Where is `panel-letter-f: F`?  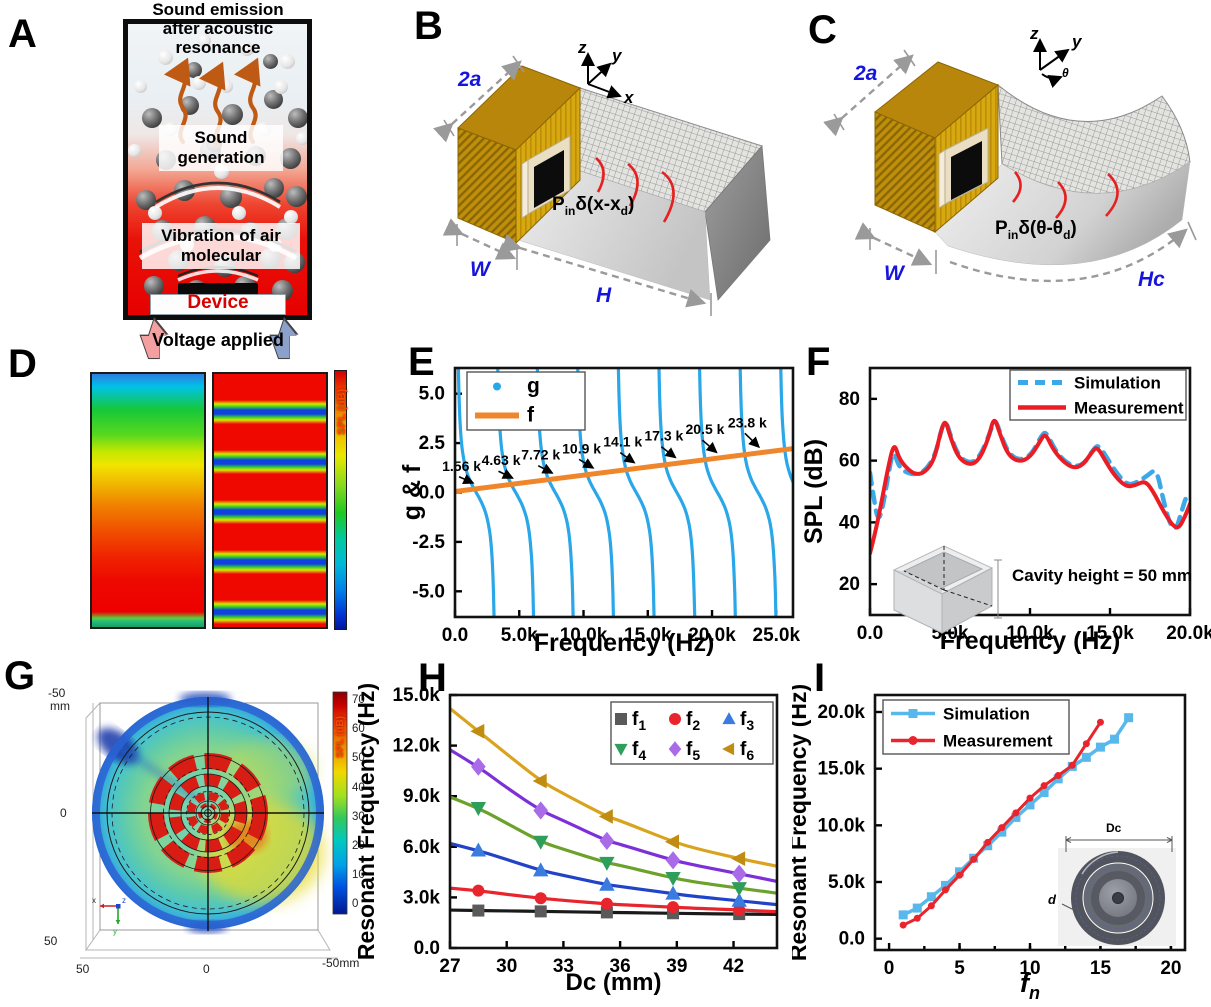
panel-letter-f: F is located at coordinates (818, 362).